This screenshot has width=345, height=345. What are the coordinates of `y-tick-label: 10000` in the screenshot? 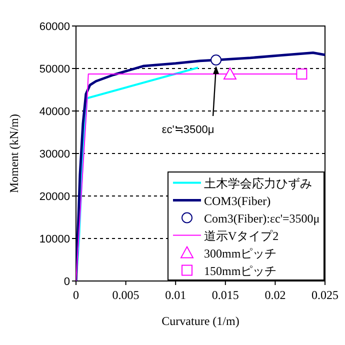 It's located at (54, 240).